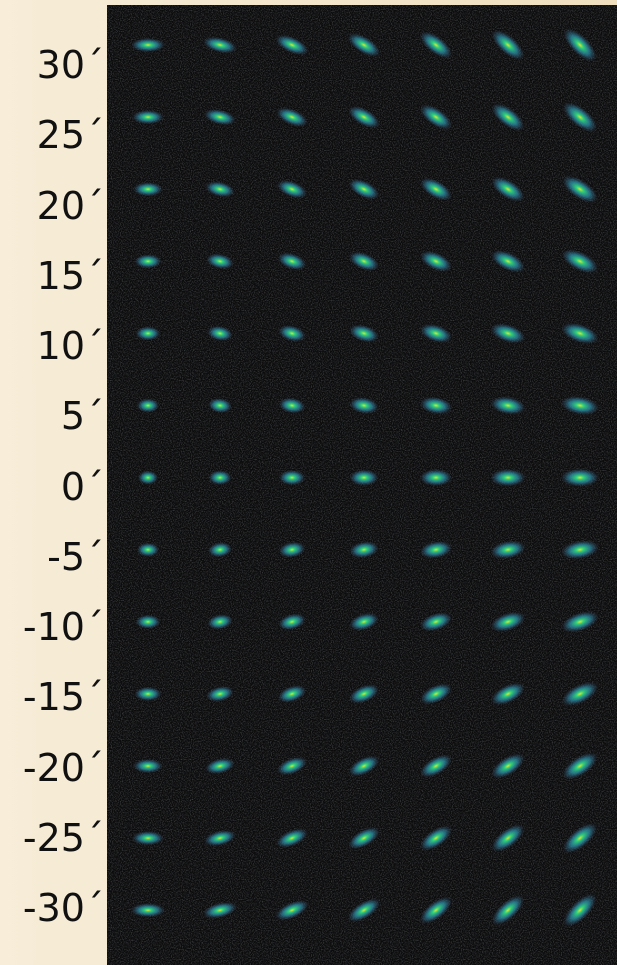 This screenshot has width=617, height=965. I want to click on row-label: -20´, so click(63, 767).